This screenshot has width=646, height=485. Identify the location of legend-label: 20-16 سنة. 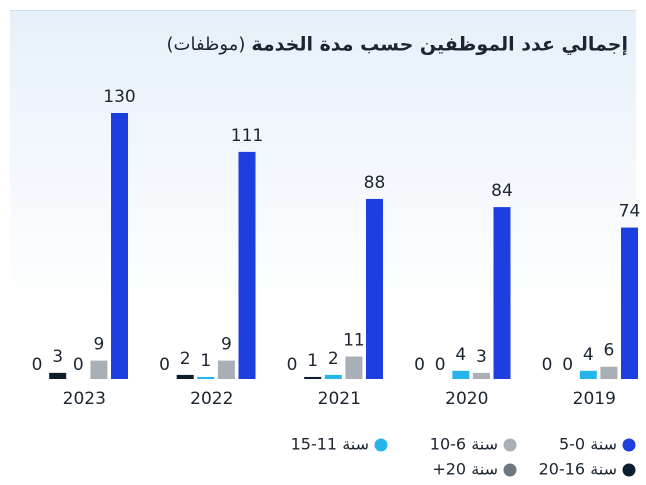
(578, 469).